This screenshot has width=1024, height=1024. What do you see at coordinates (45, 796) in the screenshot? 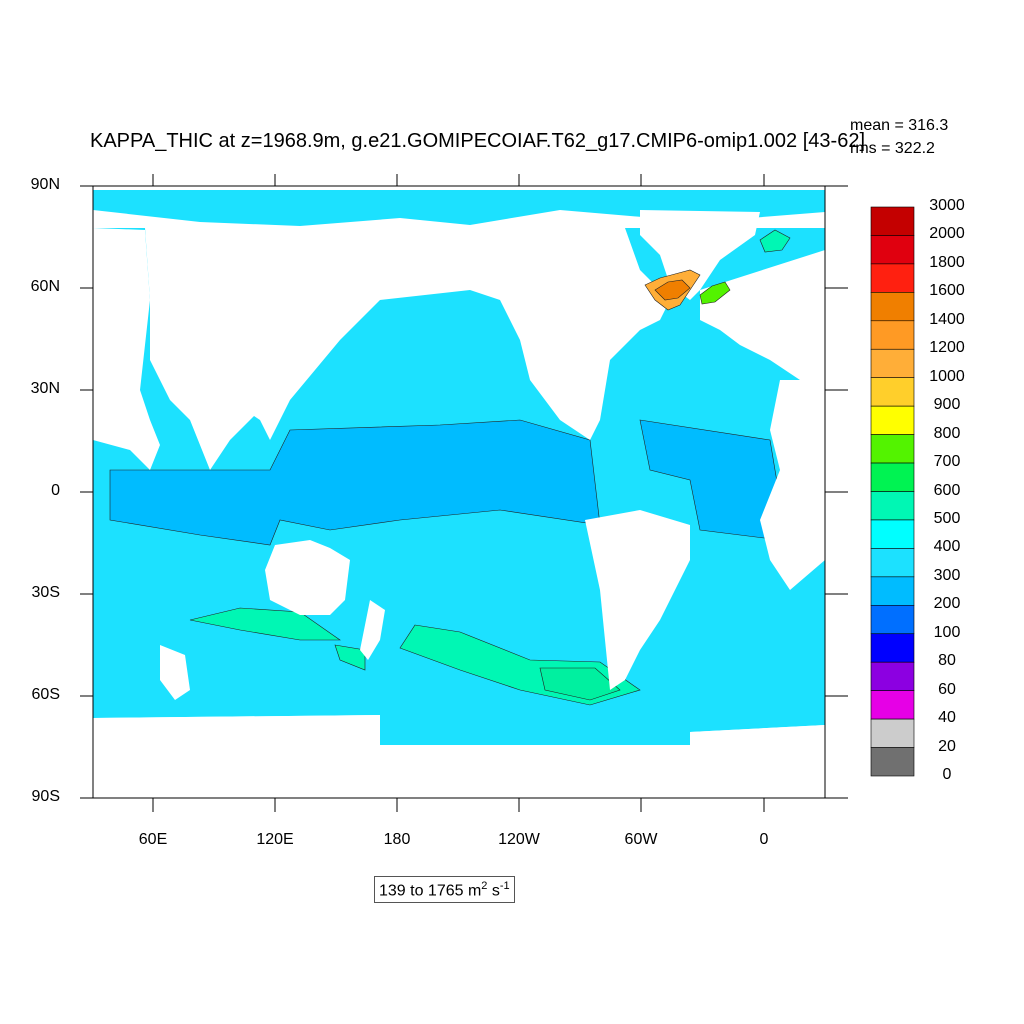
I see `ytick-label: 90S` at bounding box center [45, 796].